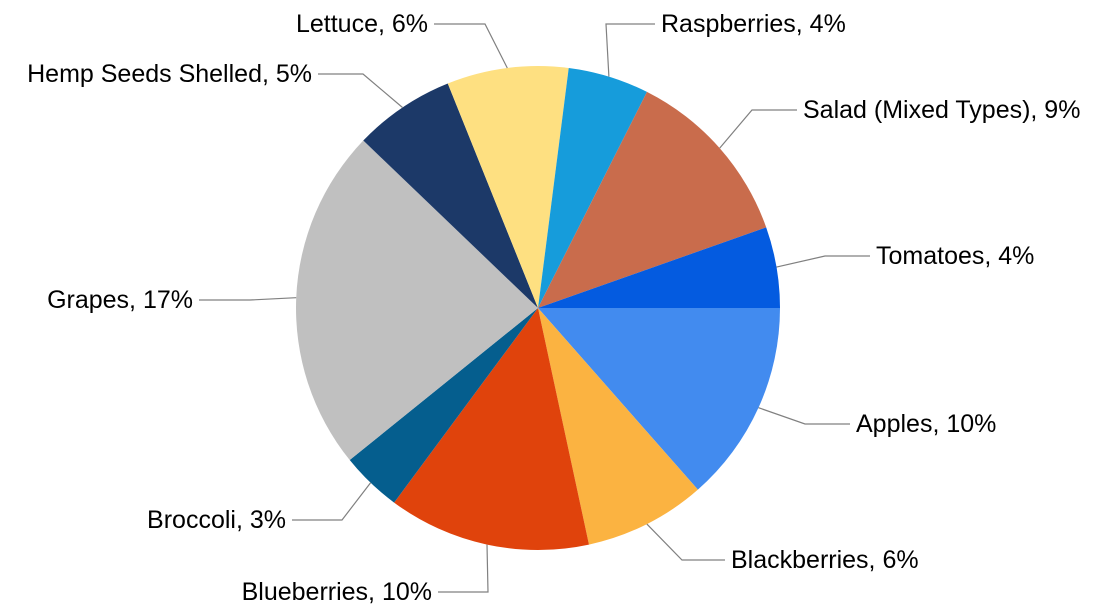 This screenshot has width=1107, height=607. Describe the element at coordinates (592, 188) in the screenshot. I see `slice-raspberries` at that location.